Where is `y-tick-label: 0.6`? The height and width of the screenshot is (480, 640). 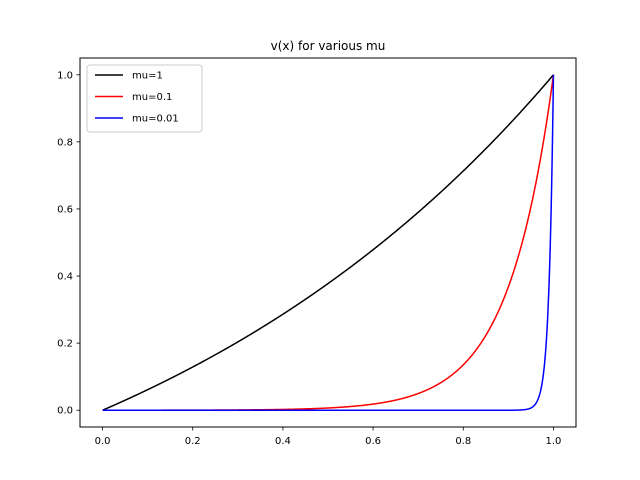
y-tick-label: 0.6 is located at coordinates (65, 209).